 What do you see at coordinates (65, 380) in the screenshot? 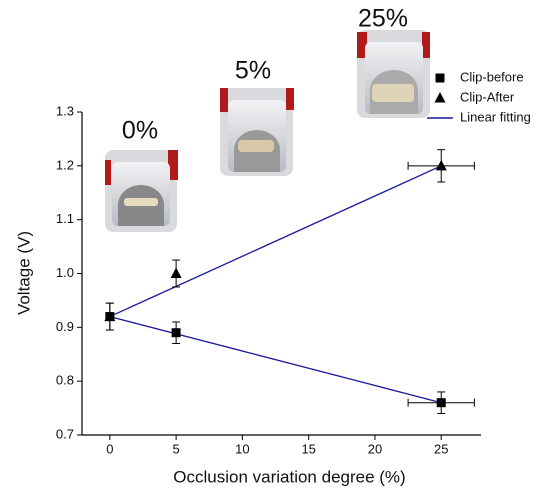
I see `y-tick-label: 0.8` at bounding box center [65, 380].